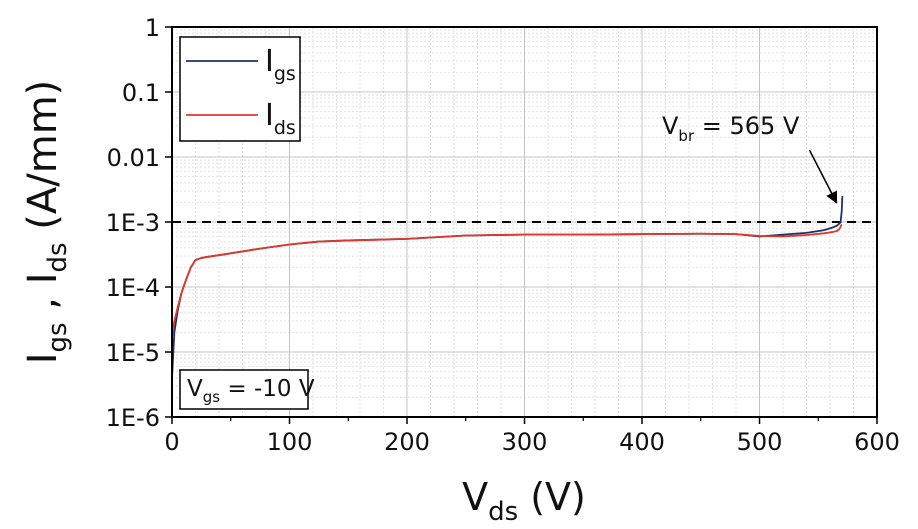 The width and height of the screenshot is (918, 529). I want to click on gate-bias-box-frame, so click(244, 389).